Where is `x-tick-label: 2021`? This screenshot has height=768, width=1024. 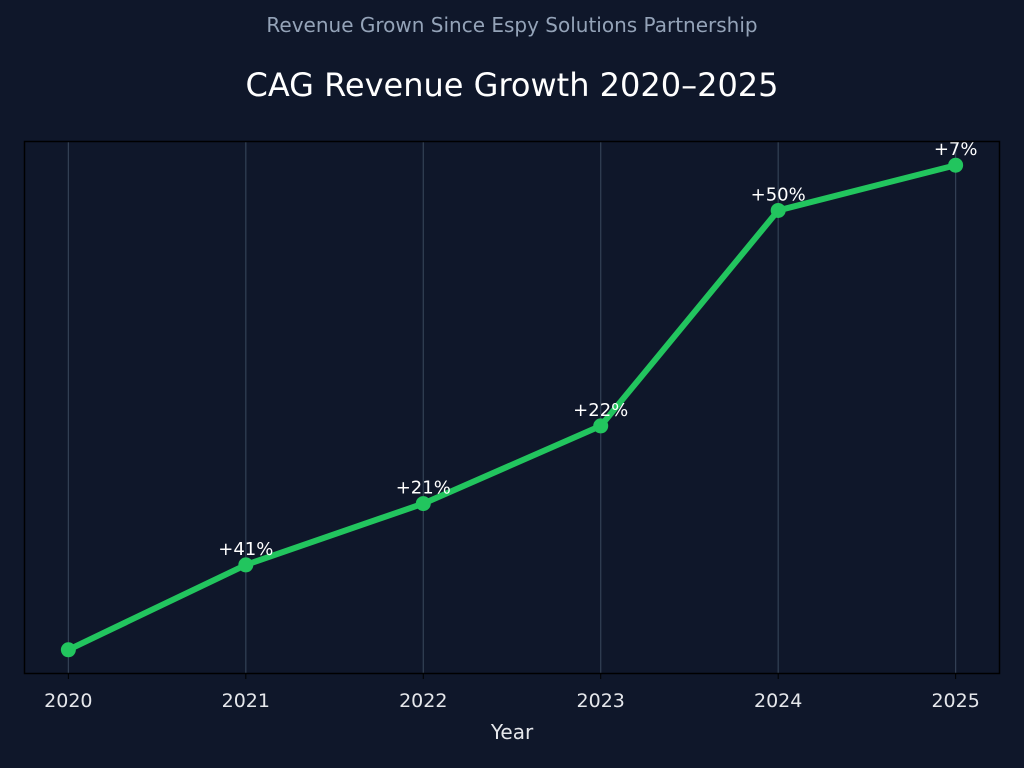
x-tick-label: 2021 is located at coordinates (246, 701).